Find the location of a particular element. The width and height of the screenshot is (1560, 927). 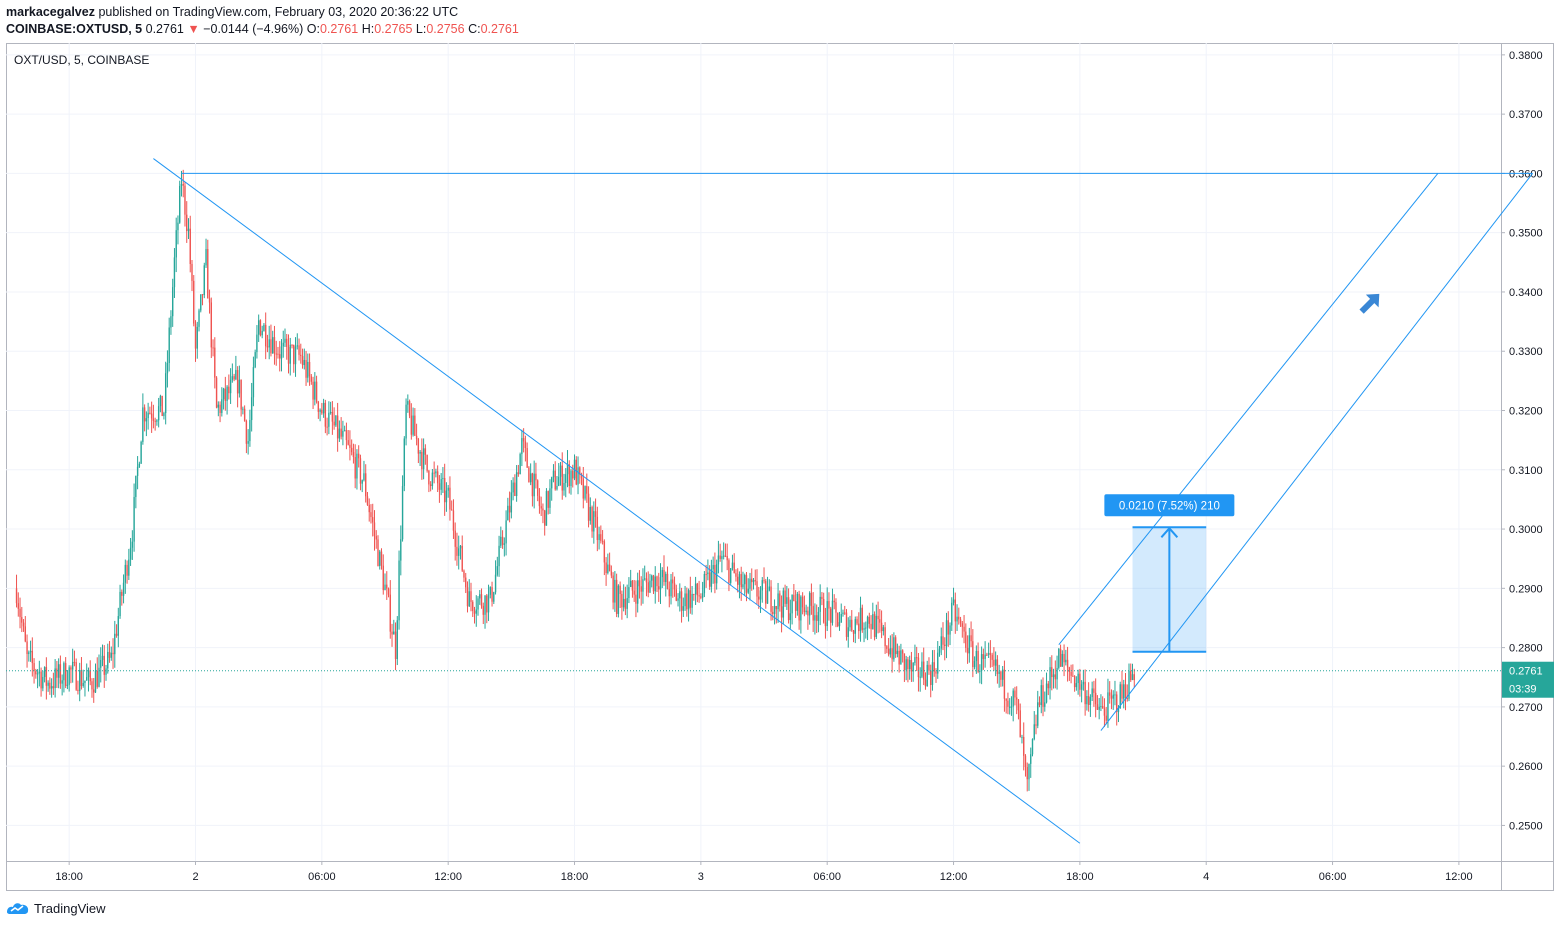

tradingview-logo-icon is located at coordinates (18, 908).